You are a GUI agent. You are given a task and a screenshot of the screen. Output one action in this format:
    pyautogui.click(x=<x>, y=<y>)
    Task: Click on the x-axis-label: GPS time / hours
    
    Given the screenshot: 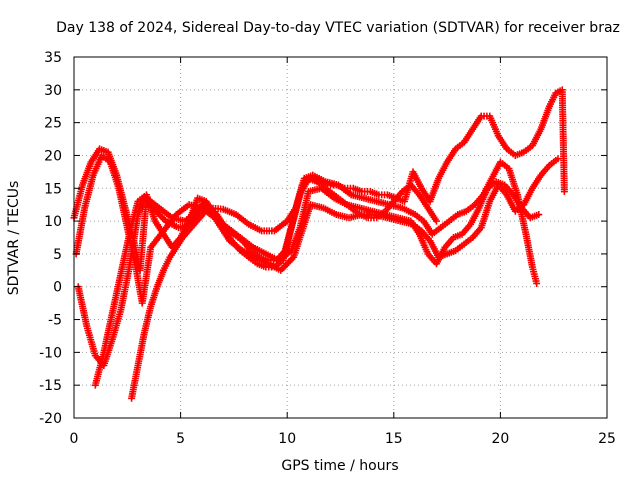 What is the action you would take?
    pyautogui.click(x=339, y=466)
    